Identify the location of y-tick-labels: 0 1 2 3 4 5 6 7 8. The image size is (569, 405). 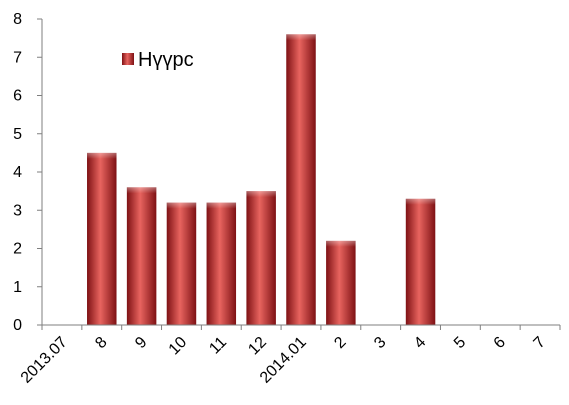
(17, 172).